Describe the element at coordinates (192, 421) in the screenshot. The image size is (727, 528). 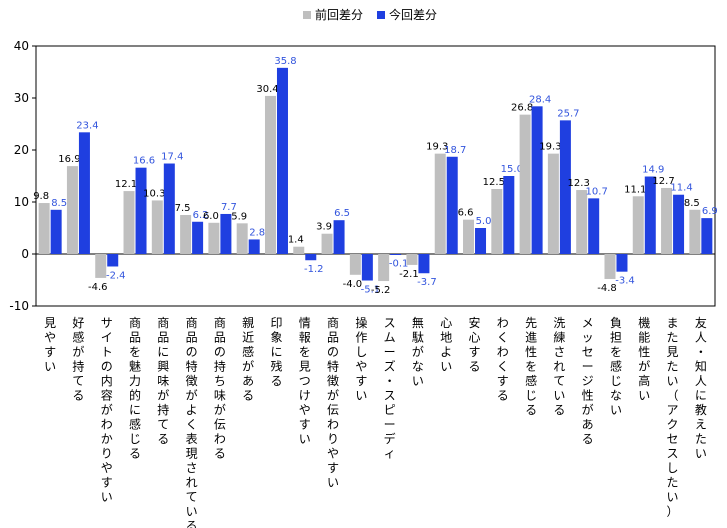
I see `category-label: 商品の特徴がよく表現されている` at that location.